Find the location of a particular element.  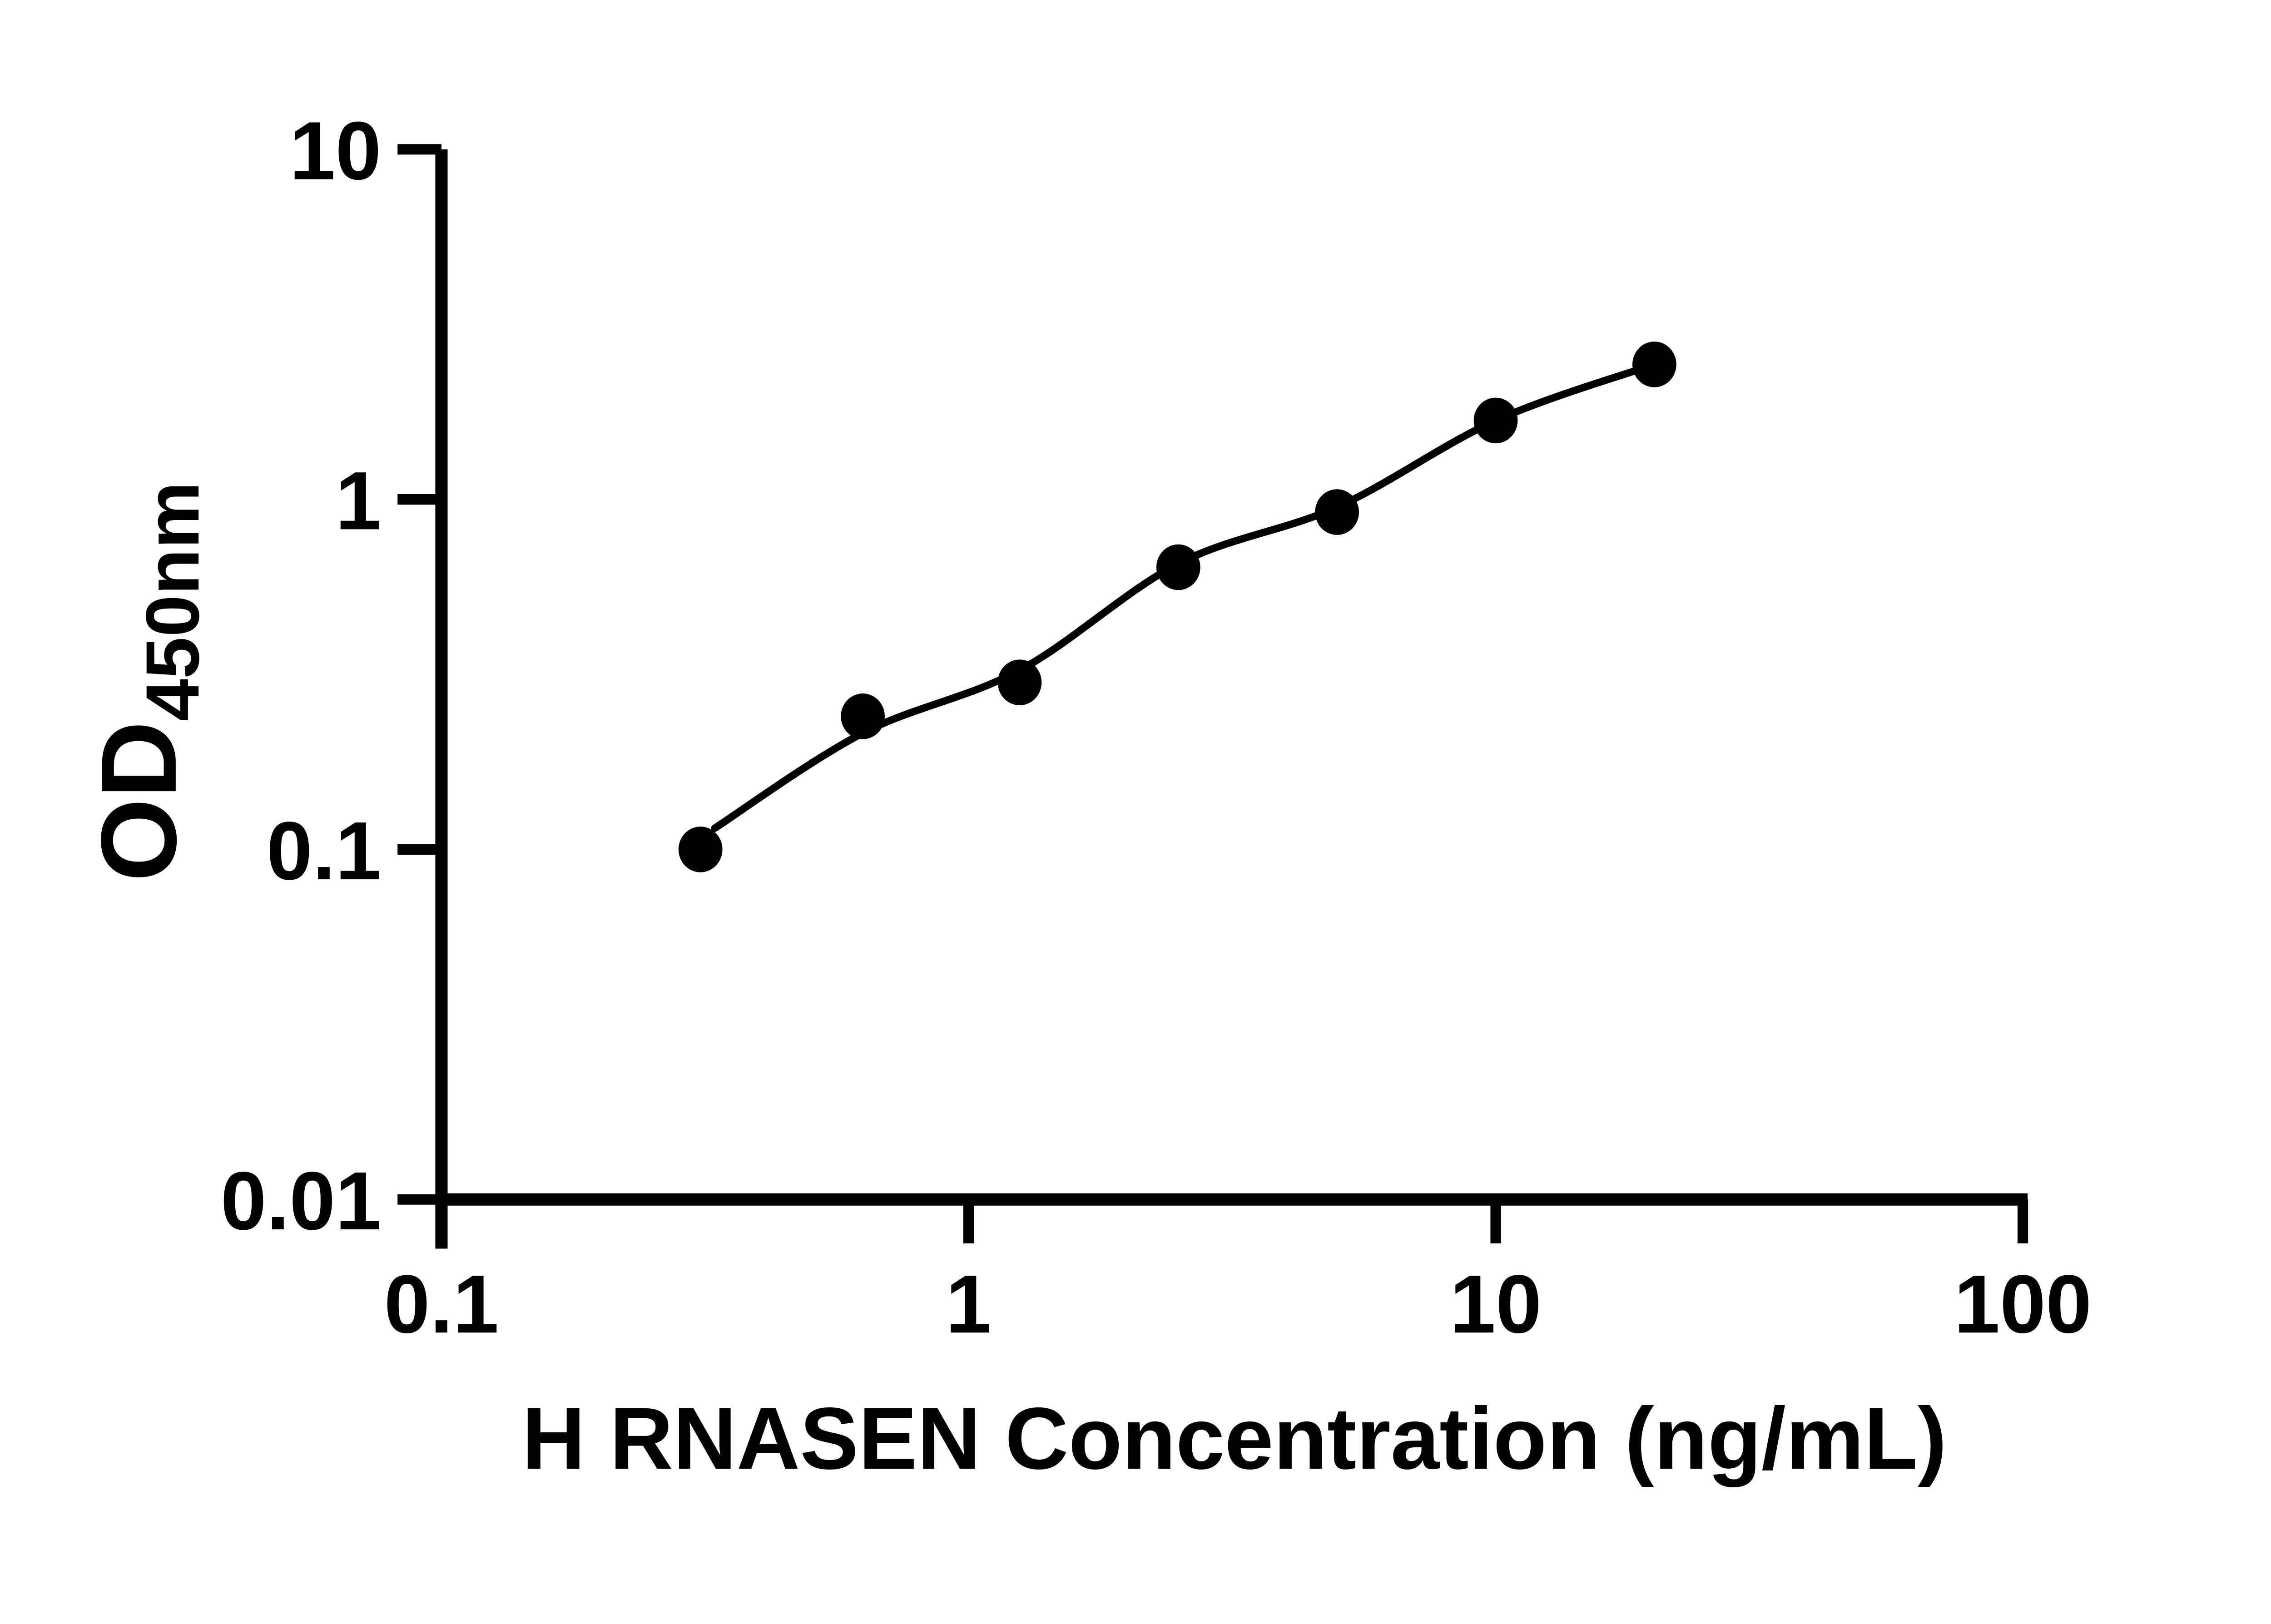

y-tick-label: 1 is located at coordinates (358, 500).